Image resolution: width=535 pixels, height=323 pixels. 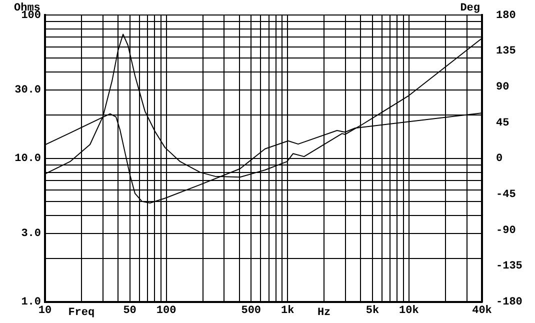 What do you see at coordinates (506, 52) in the screenshot?
I see `y2-tick-label: 135` at bounding box center [506, 52].